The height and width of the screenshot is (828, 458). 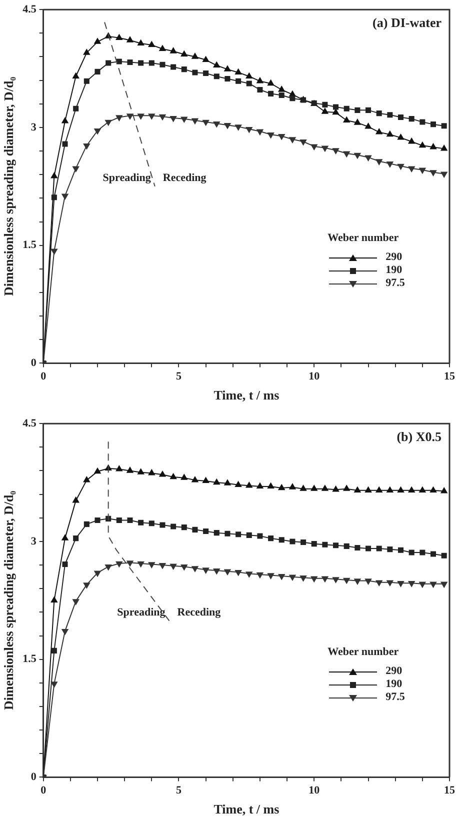 I want to click on legend-title: Weber number, so click(x=364, y=653).